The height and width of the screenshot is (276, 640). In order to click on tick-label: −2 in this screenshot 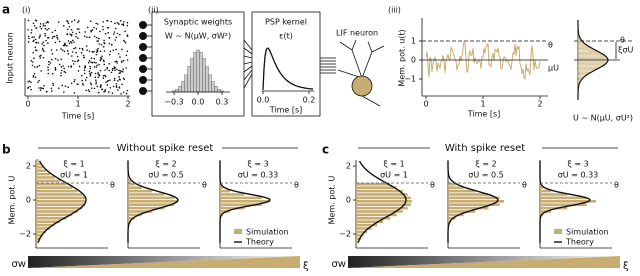, I will do `click(25, 234)`.